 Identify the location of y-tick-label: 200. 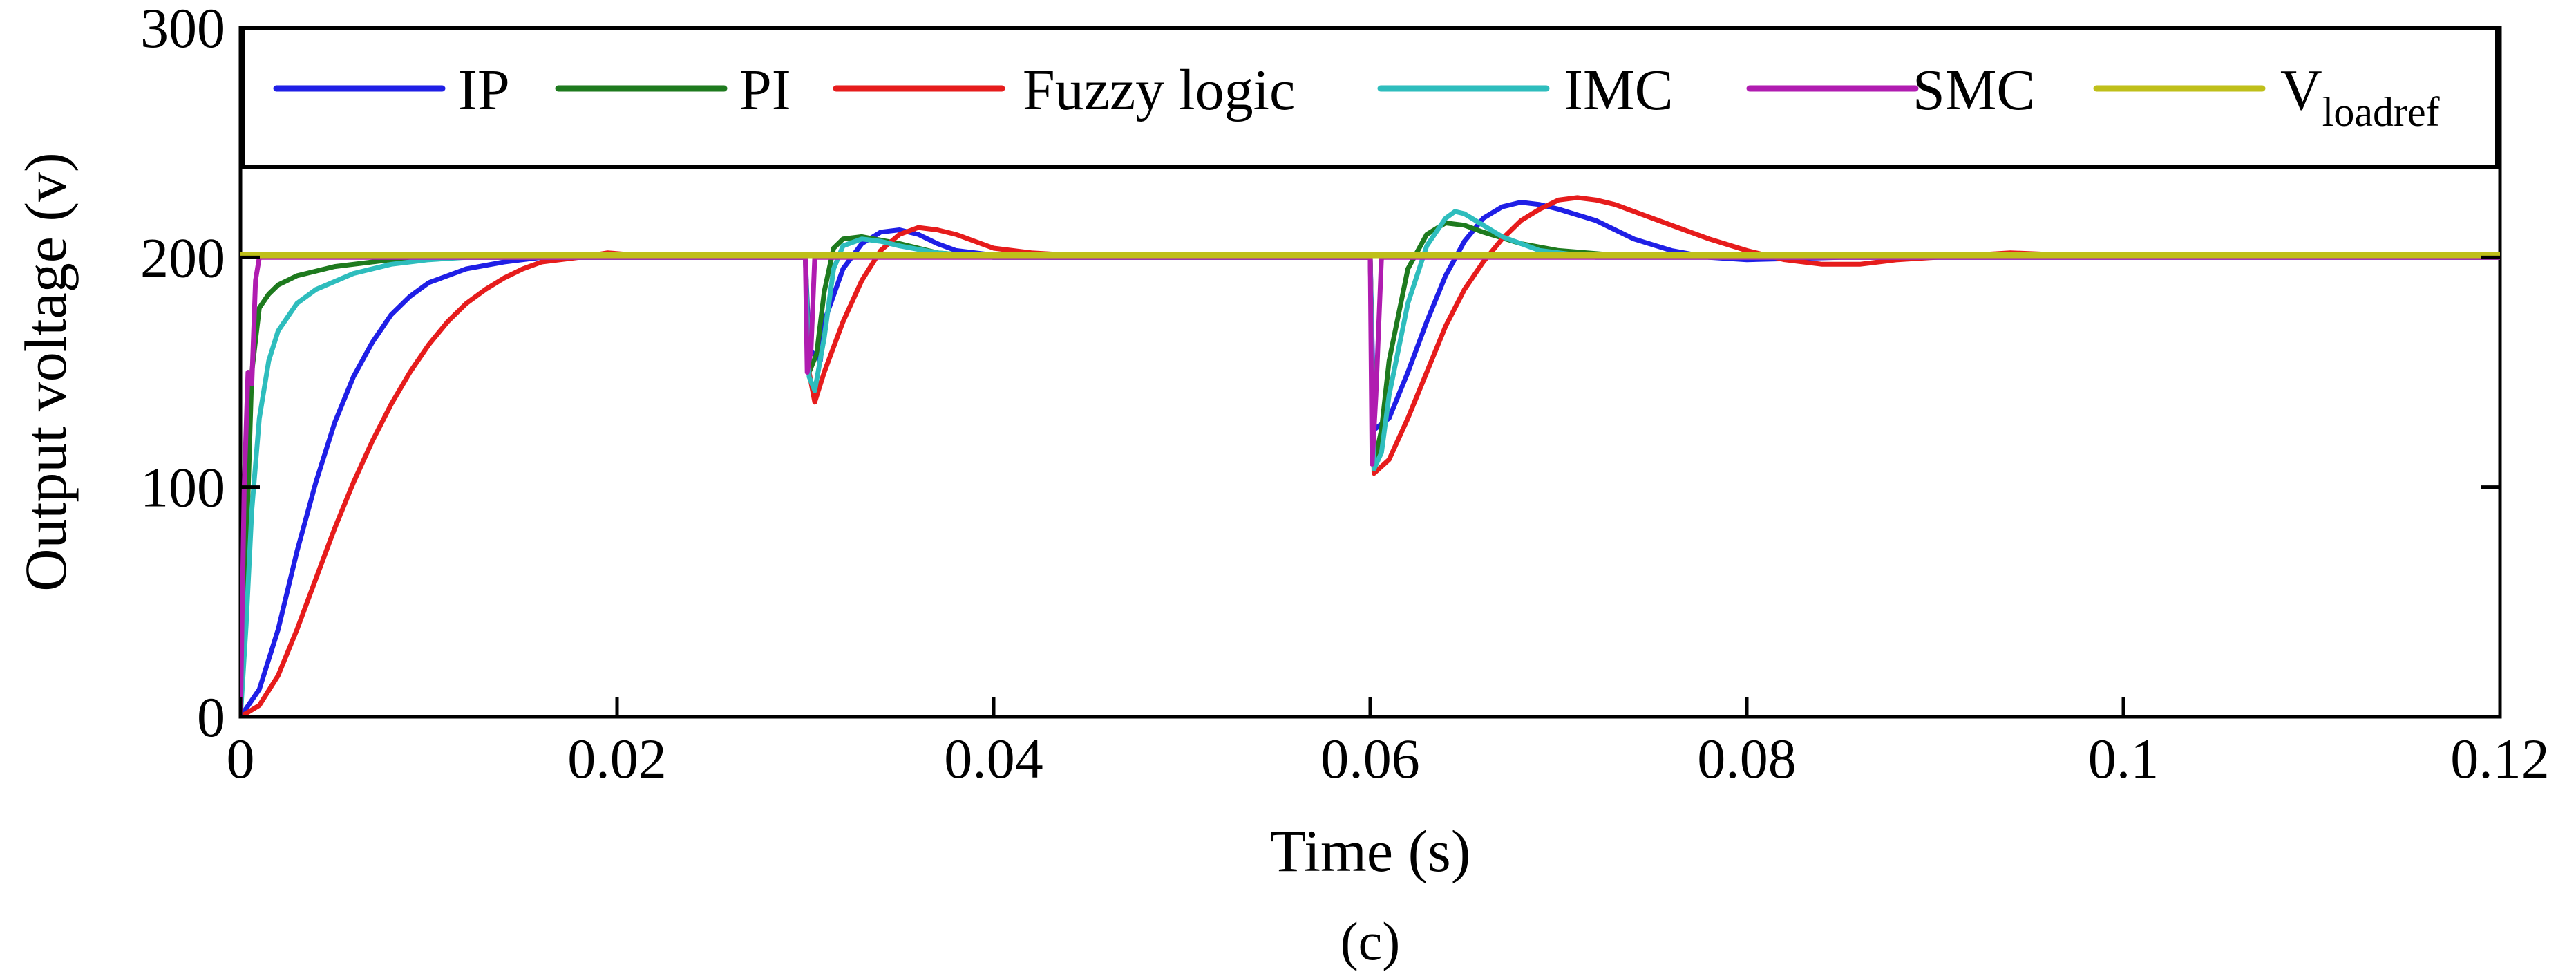
(182, 257).